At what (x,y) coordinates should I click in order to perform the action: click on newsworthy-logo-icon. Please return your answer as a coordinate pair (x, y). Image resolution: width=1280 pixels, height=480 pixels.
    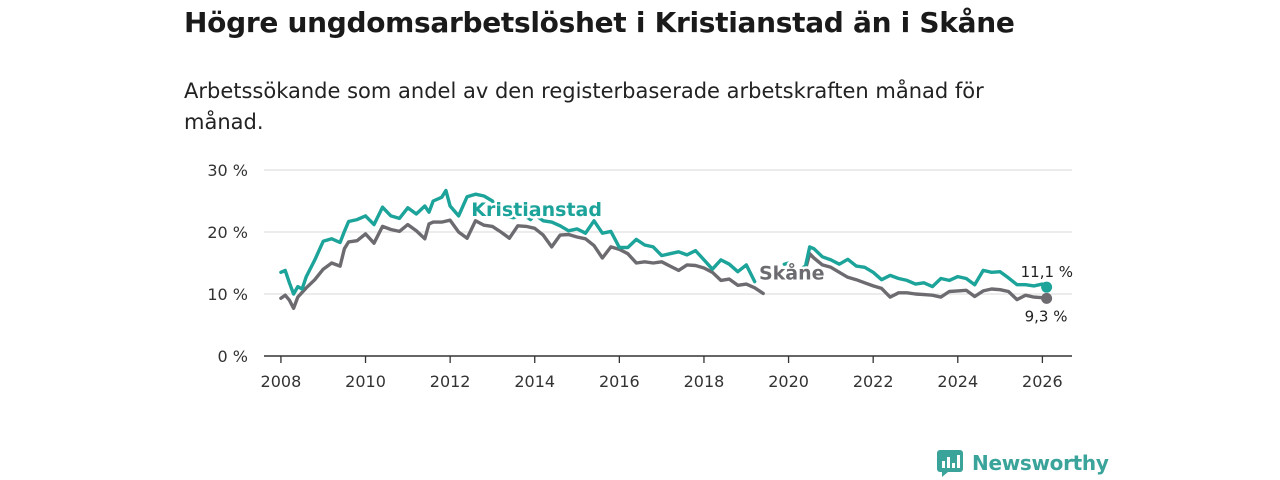
    Looking at the image, I should click on (950, 463).